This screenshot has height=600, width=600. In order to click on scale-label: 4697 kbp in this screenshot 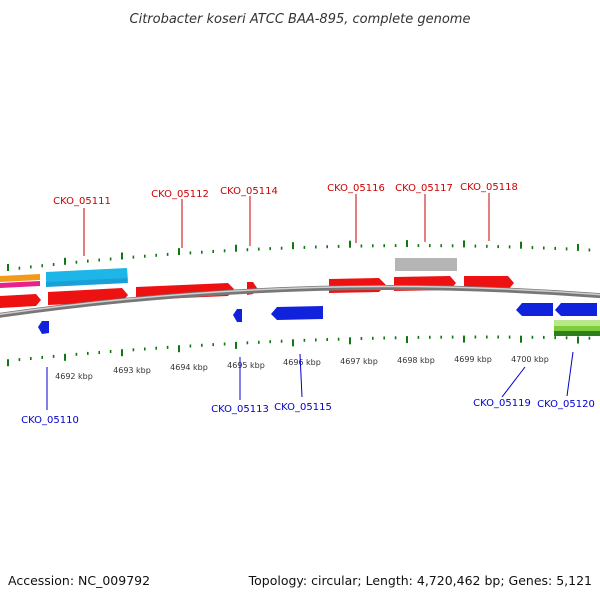, I will do `click(359, 361)`.